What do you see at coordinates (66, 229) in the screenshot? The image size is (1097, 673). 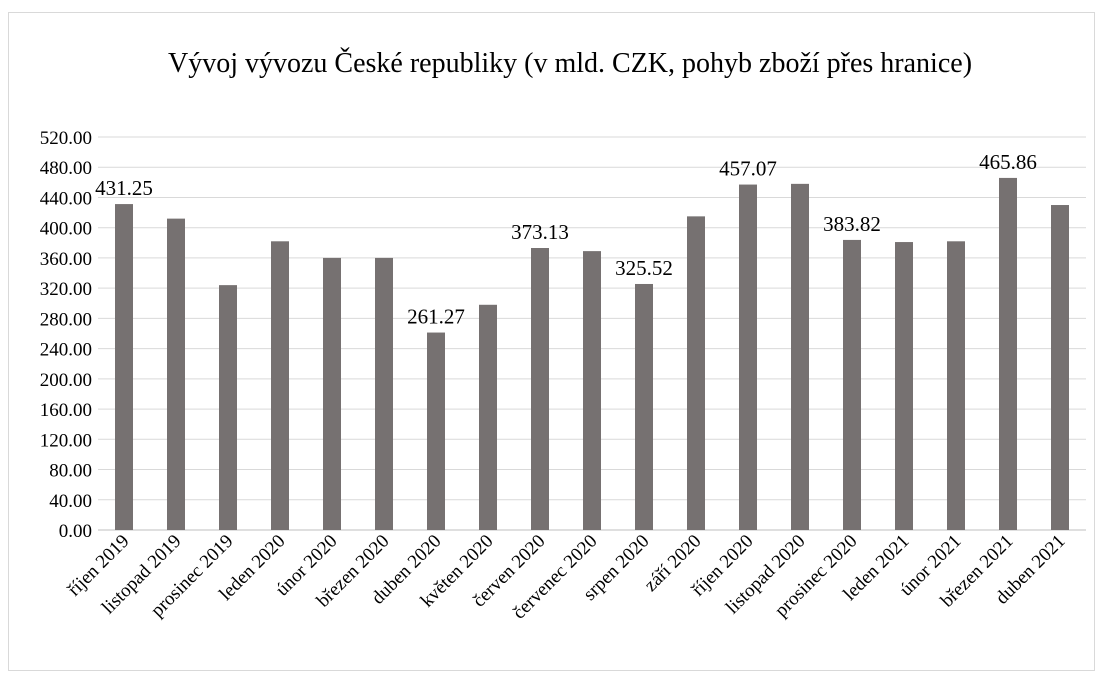 I see `y-tick-label: 400.00` at bounding box center [66, 229].